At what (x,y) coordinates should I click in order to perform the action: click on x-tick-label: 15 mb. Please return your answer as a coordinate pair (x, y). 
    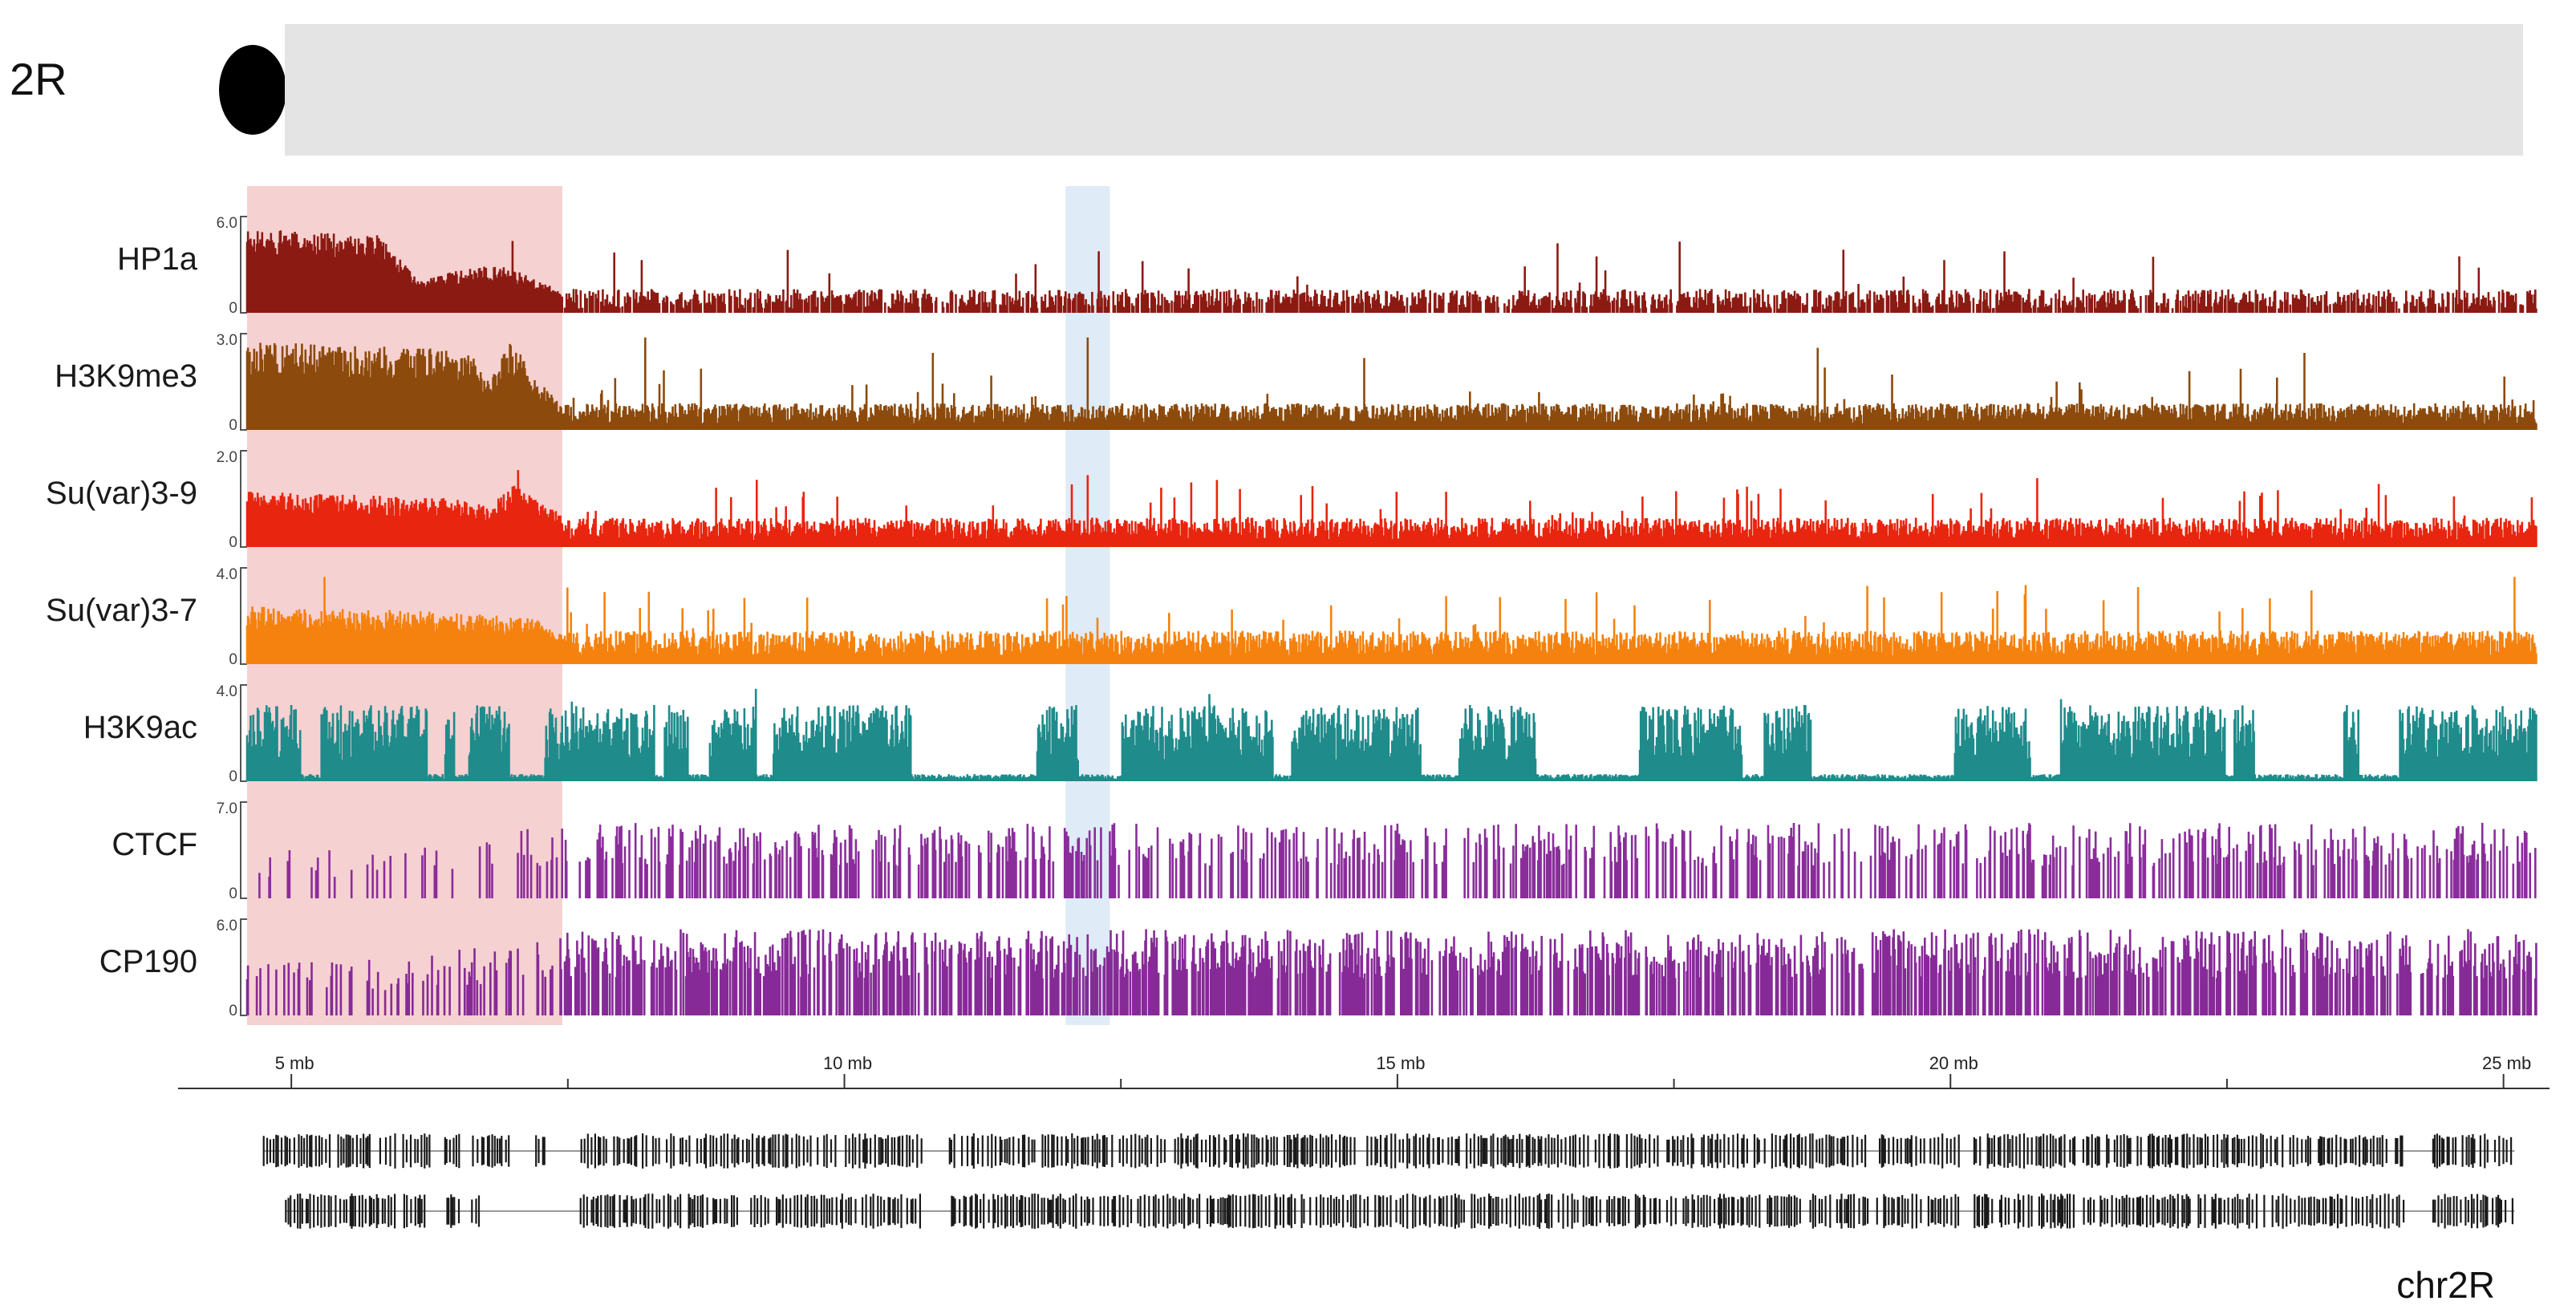
    Looking at the image, I should click on (1400, 1063).